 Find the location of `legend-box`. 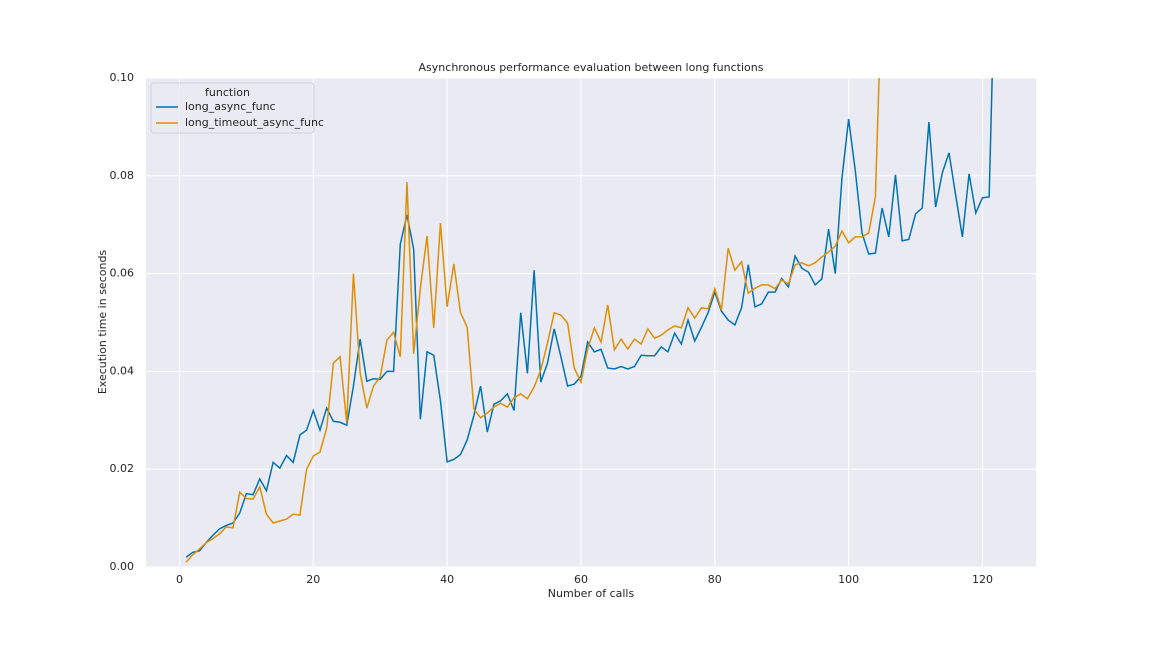

legend-box is located at coordinates (232, 108).